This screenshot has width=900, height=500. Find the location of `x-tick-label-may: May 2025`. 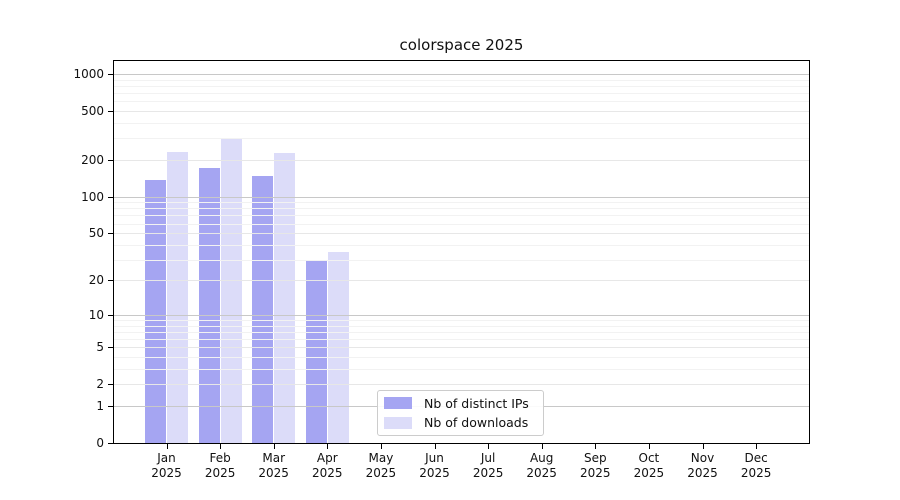

x-tick-label-may: May 2025 is located at coordinates (381, 465).